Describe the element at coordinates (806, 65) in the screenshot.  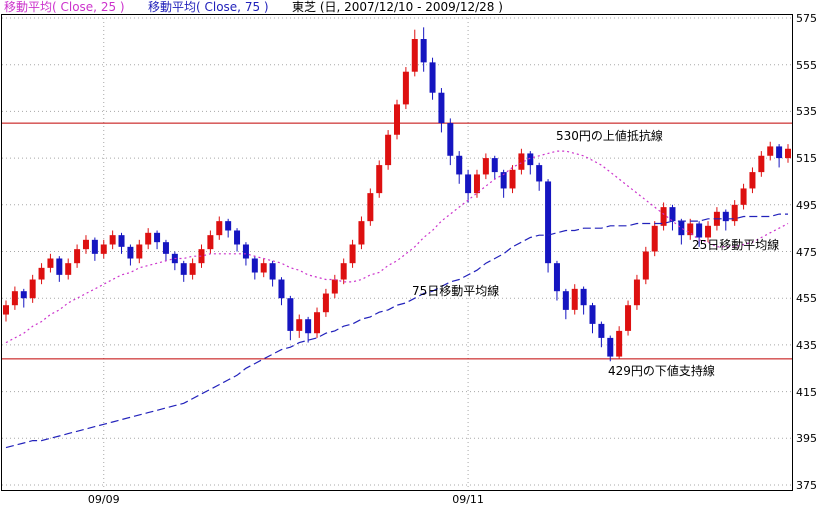
I see `y-axis-label: 555` at that location.